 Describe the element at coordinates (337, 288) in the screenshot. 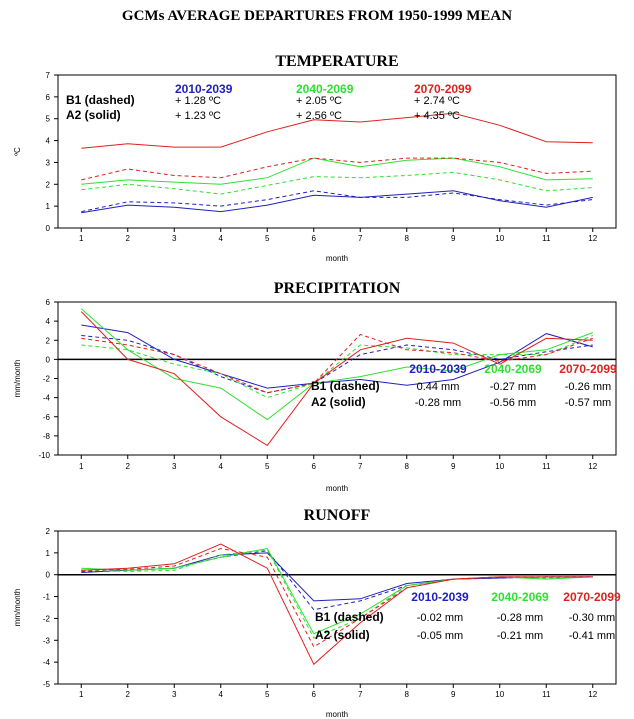

I see `panel-title: PRECIPITATION` at that location.